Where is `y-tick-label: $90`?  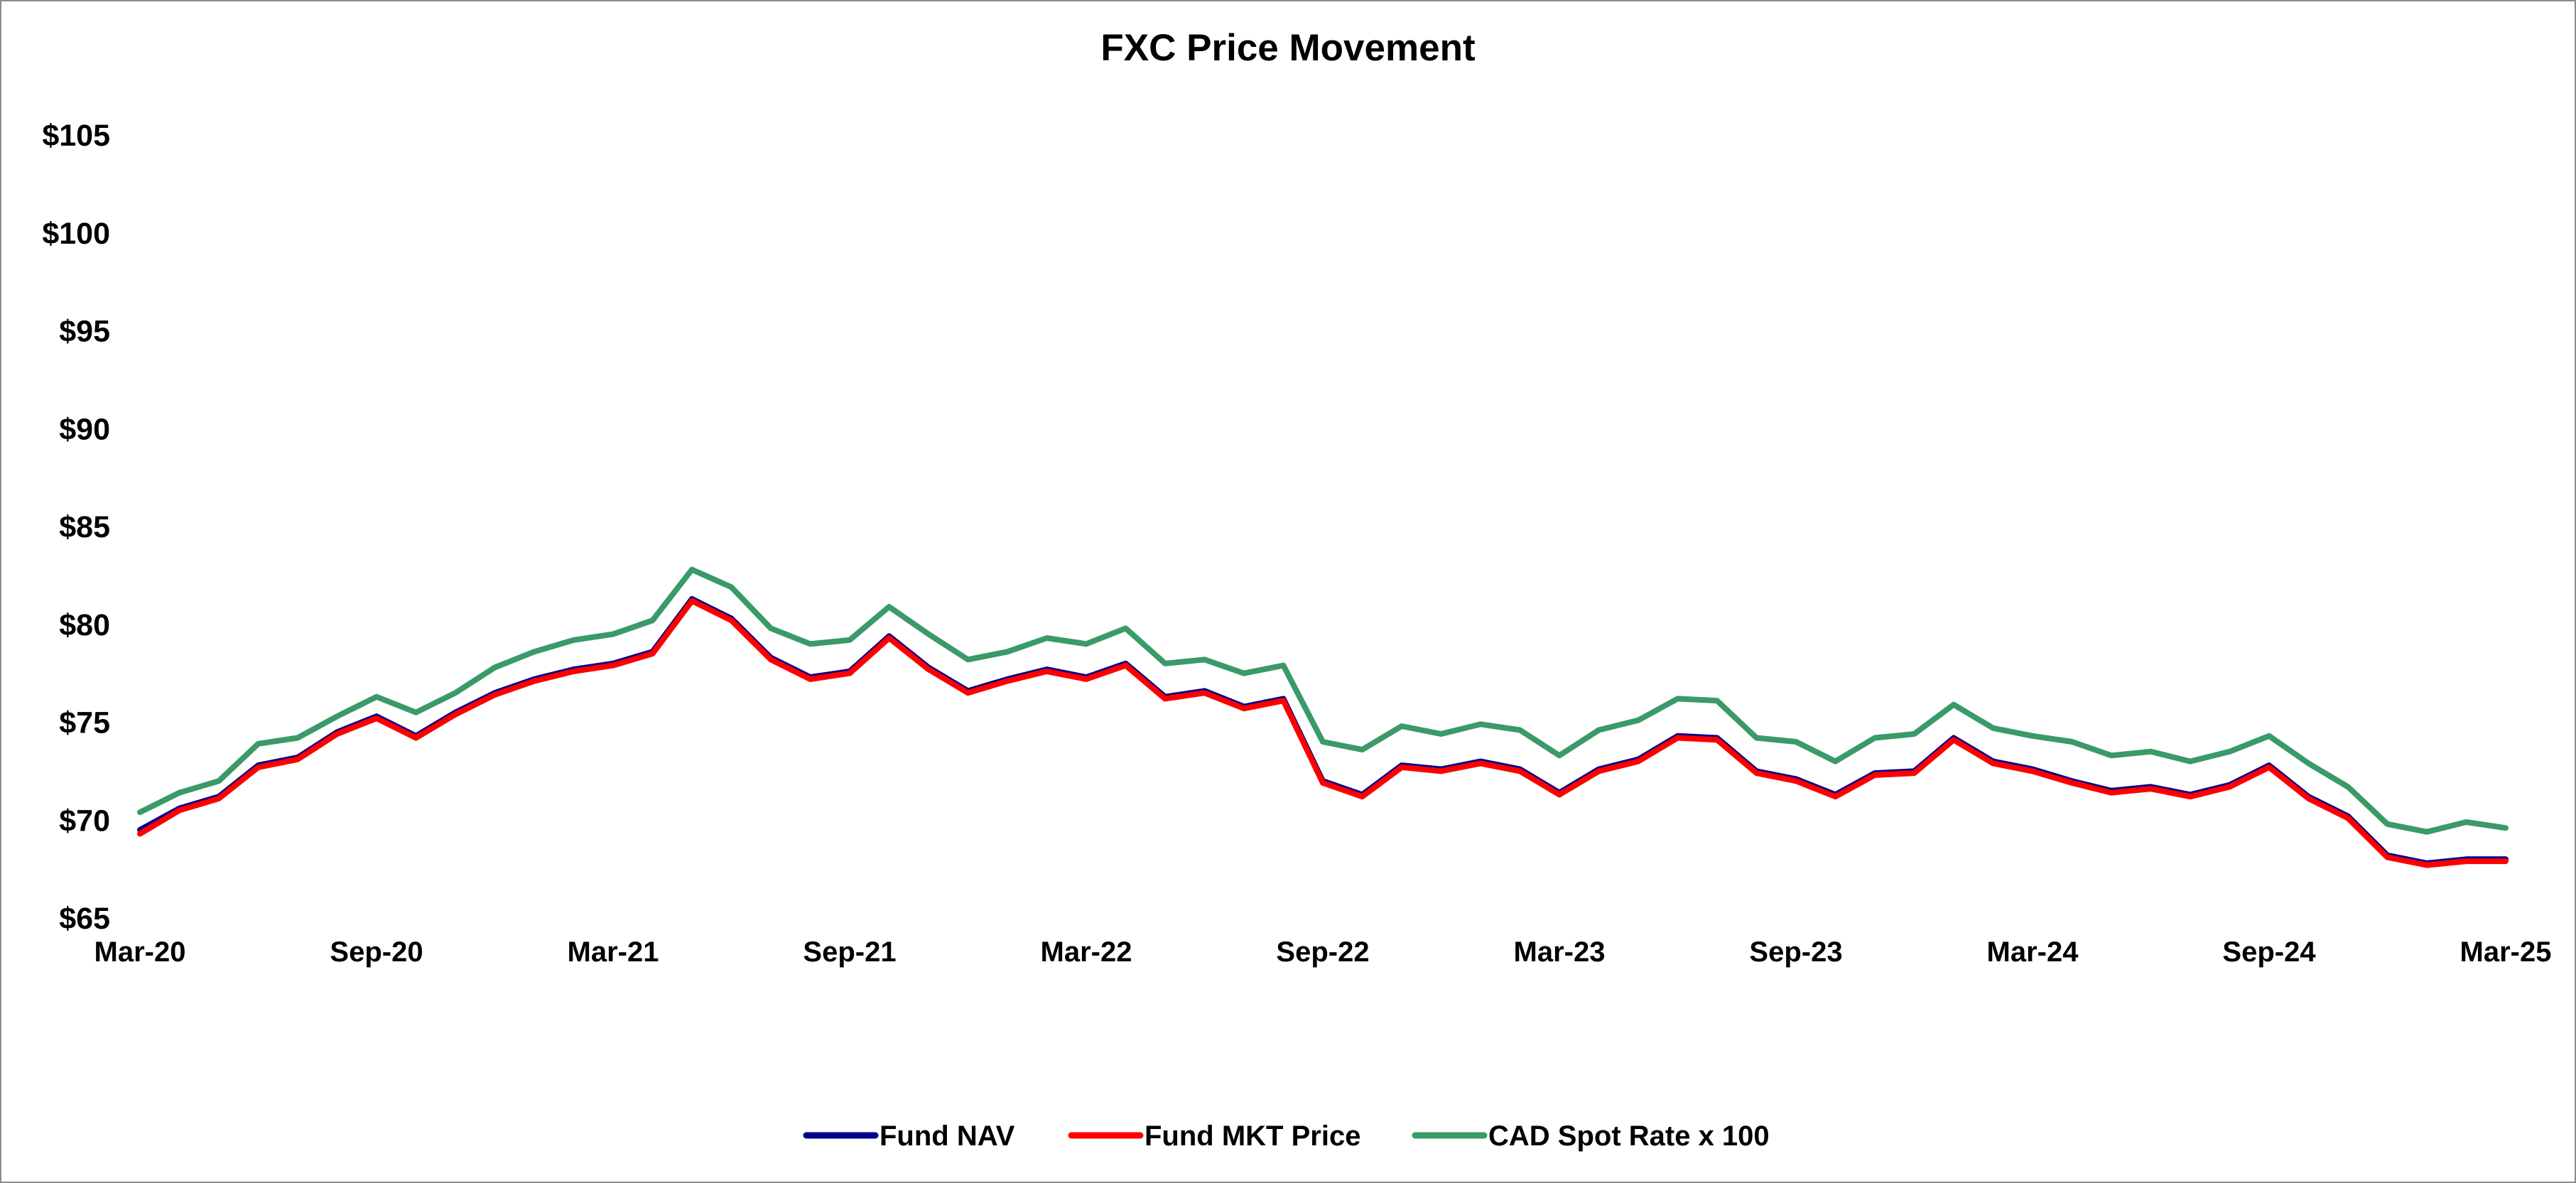
y-tick-label: $90 is located at coordinates (84, 429).